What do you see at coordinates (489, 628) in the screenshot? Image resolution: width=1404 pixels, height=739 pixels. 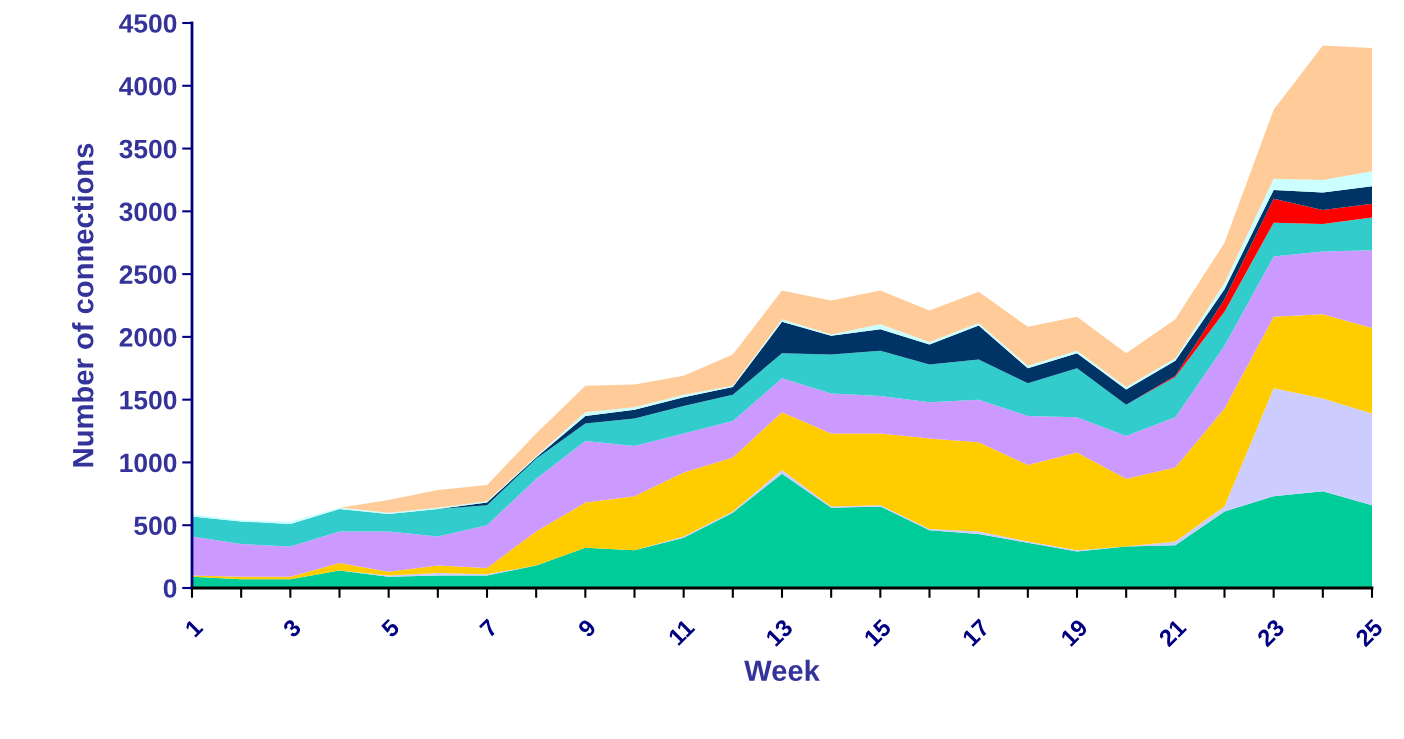 I see `x-tick-label: 7` at bounding box center [489, 628].